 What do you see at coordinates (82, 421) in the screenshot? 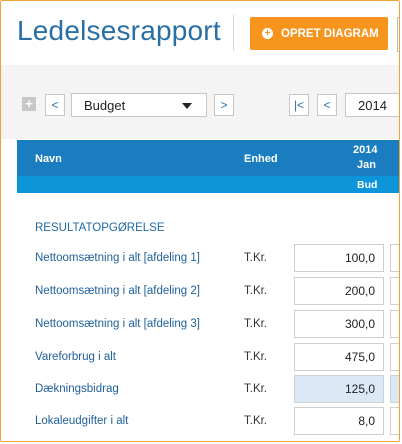
I see `row-label: Lokaleudgifter i alt` at bounding box center [82, 421].